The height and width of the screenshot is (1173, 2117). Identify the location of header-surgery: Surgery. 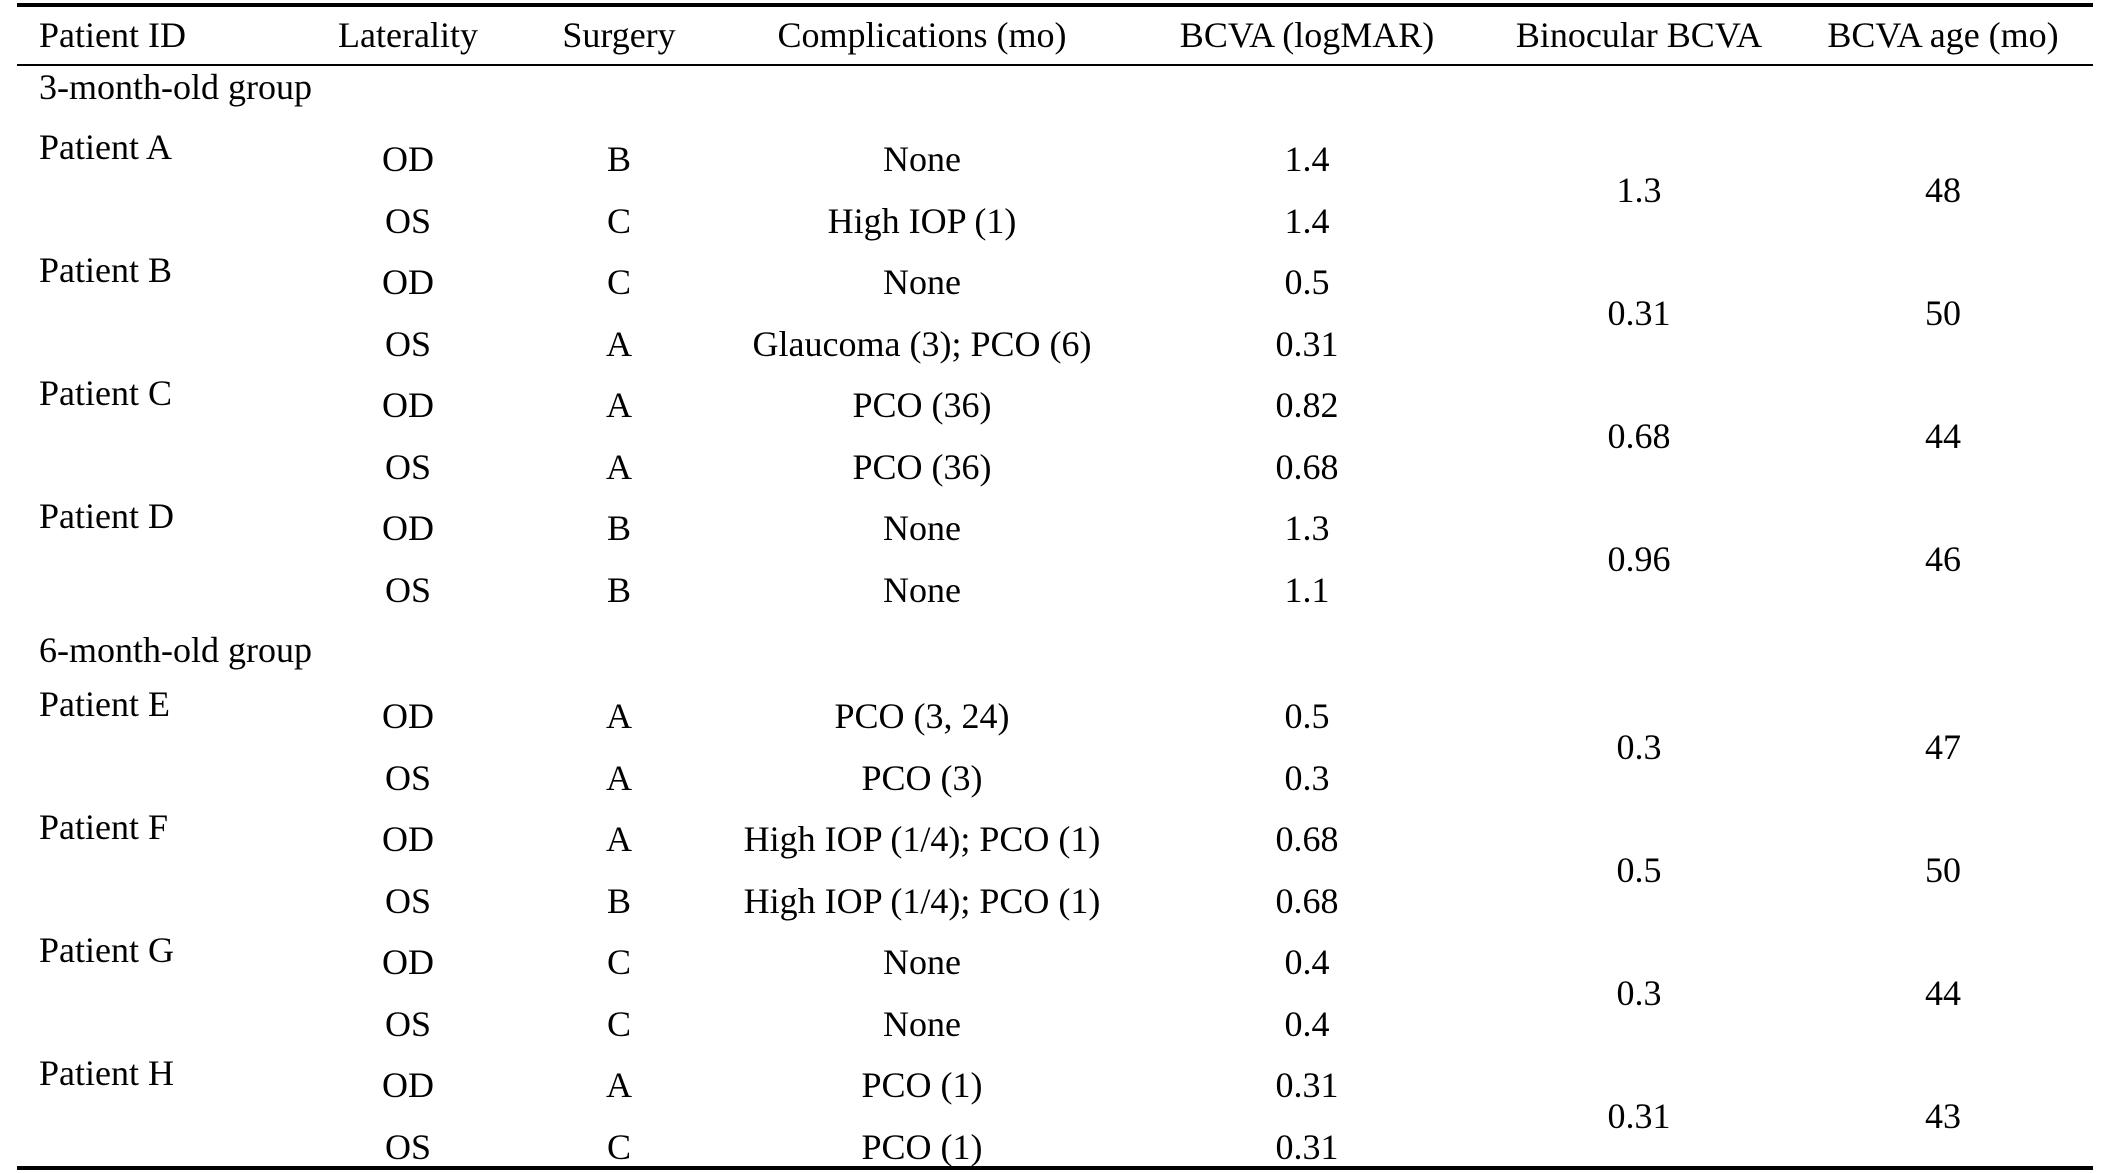
(619, 35).